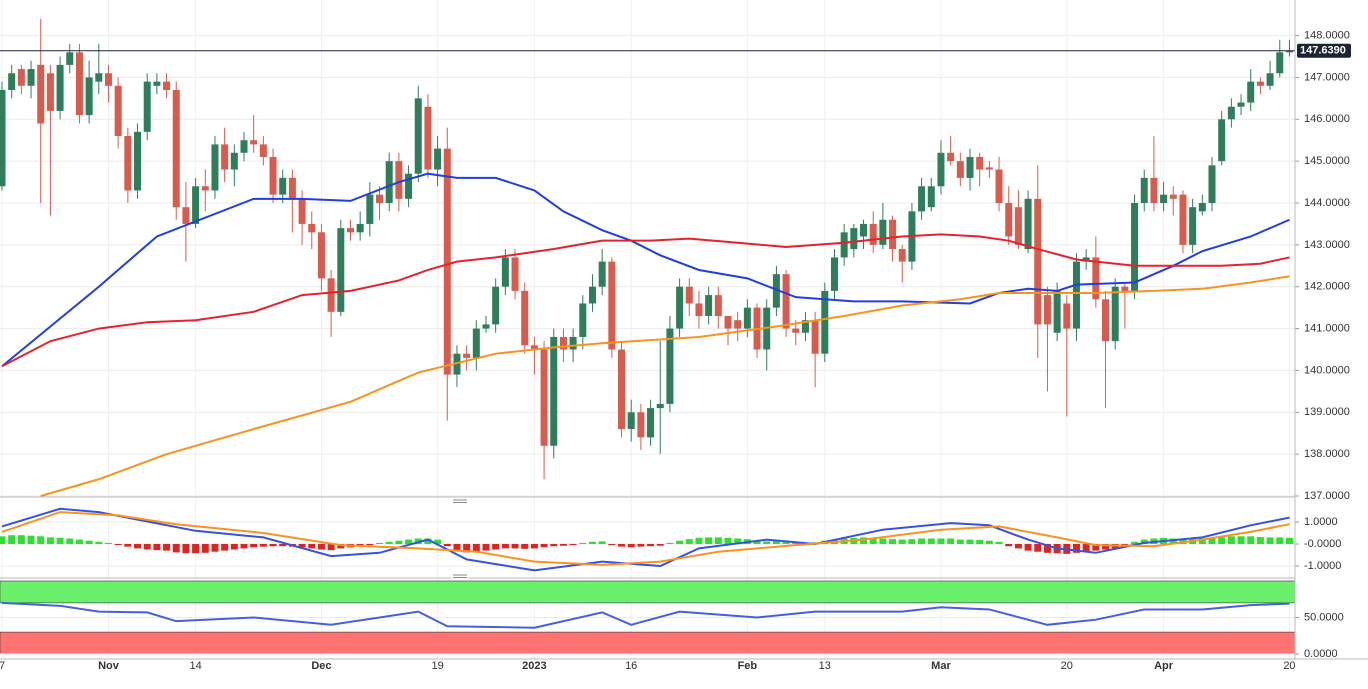 This screenshot has width=1368, height=689. I want to click on y-tick-label: 147.0000, so click(1327, 77).